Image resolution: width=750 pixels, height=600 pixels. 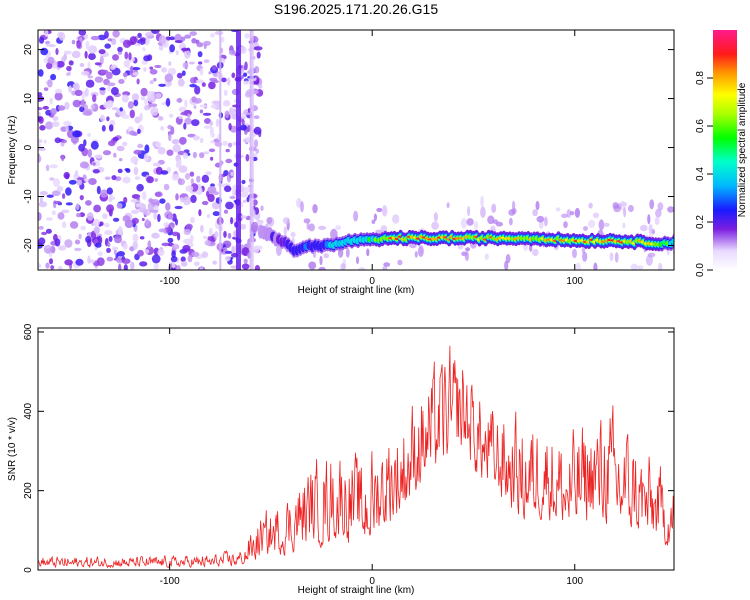 I want to click on y-tick-label: -20, so click(x=28, y=245).